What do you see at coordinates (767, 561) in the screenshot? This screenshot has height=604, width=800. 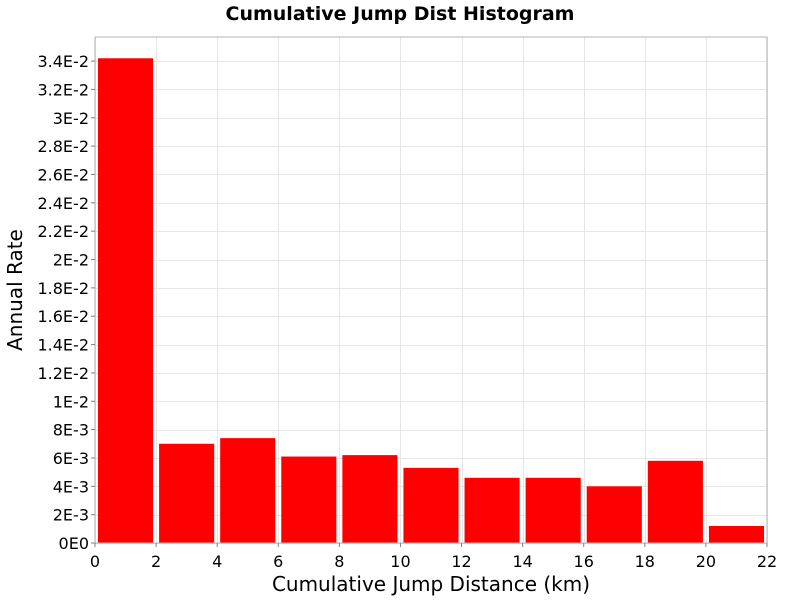 I see `x-tick-label: 22` at bounding box center [767, 561].